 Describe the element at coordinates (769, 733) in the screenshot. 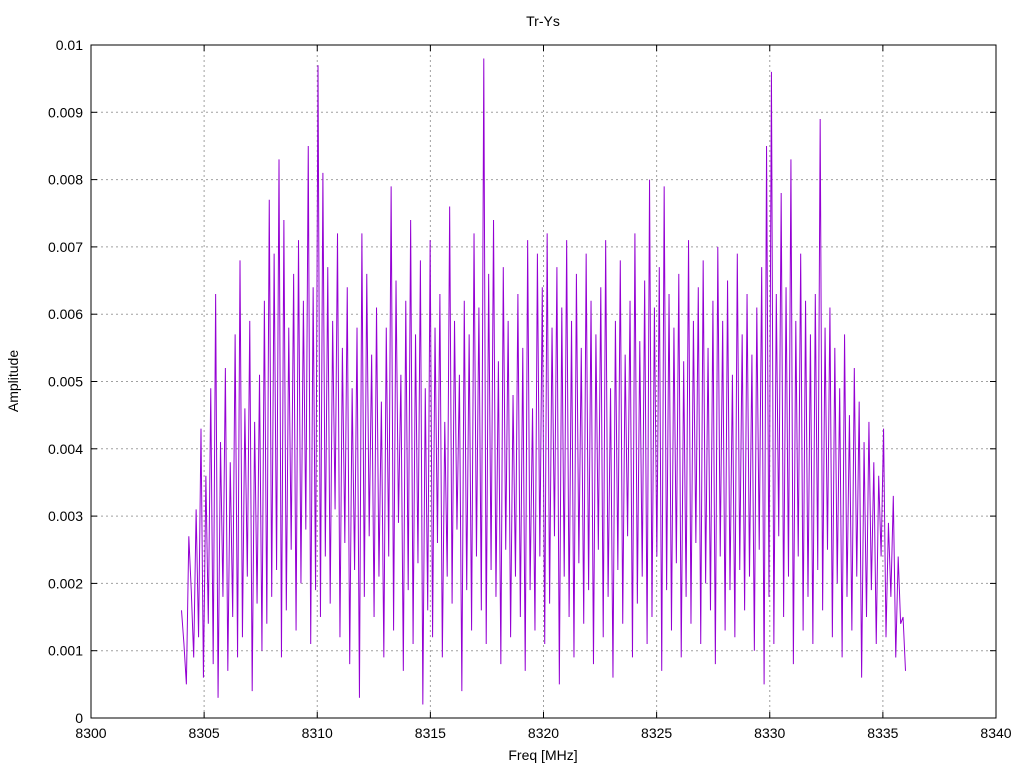

I see `x-tick-label: 8330` at that location.